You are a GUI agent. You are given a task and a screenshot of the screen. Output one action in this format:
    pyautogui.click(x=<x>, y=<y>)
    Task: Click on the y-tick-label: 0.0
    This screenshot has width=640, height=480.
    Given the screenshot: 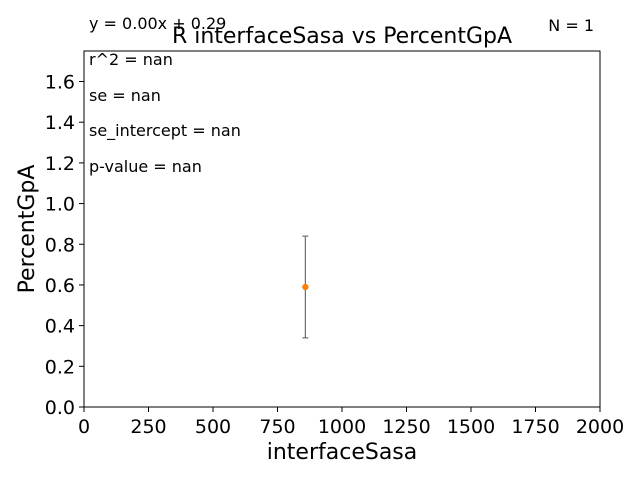 What is the action you would take?
    pyautogui.click(x=60, y=408)
    